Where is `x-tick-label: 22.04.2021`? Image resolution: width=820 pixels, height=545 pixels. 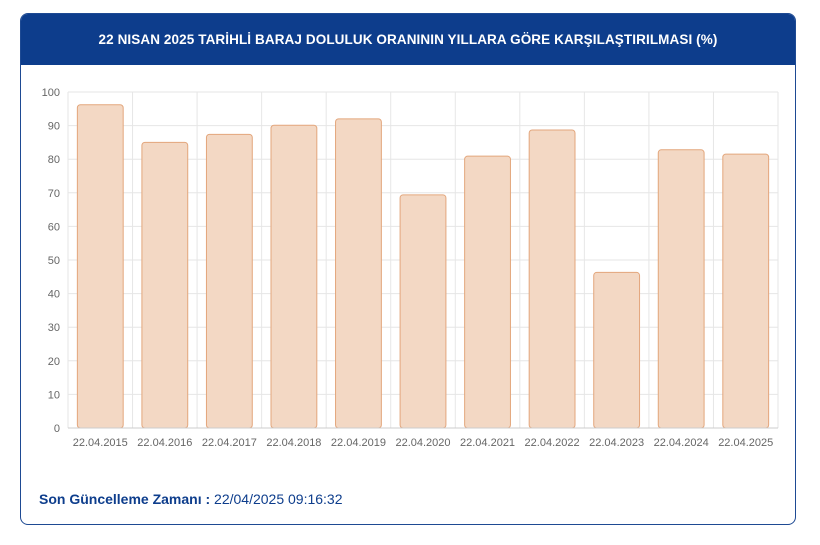
x-tick-label: 22.04.2021 is located at coordinates (487, 443).